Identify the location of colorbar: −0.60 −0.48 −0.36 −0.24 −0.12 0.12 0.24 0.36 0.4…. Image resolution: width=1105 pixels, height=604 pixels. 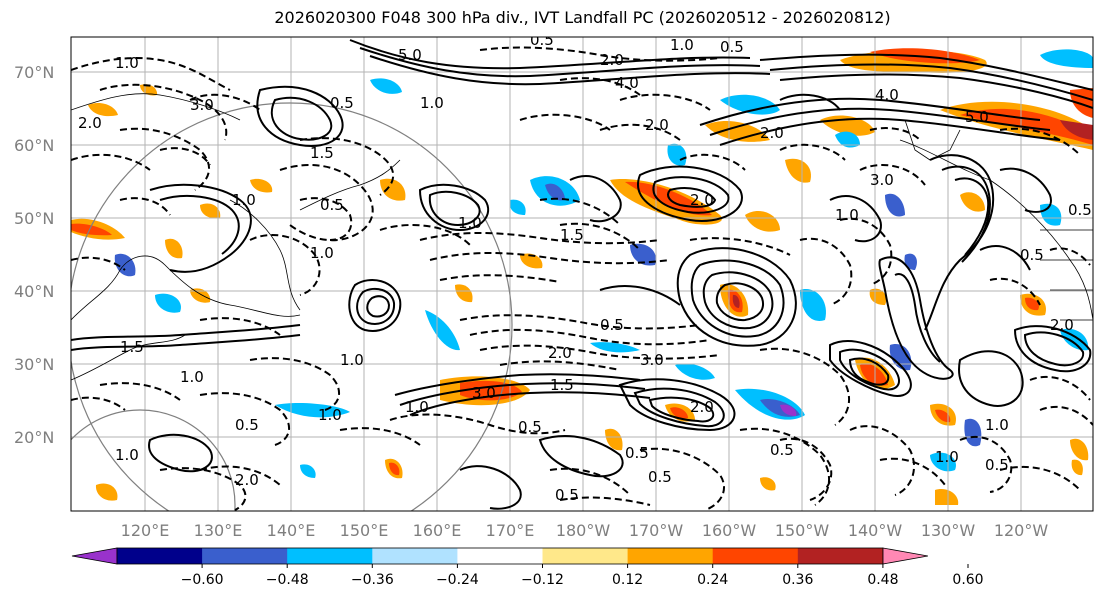
(527, 567).